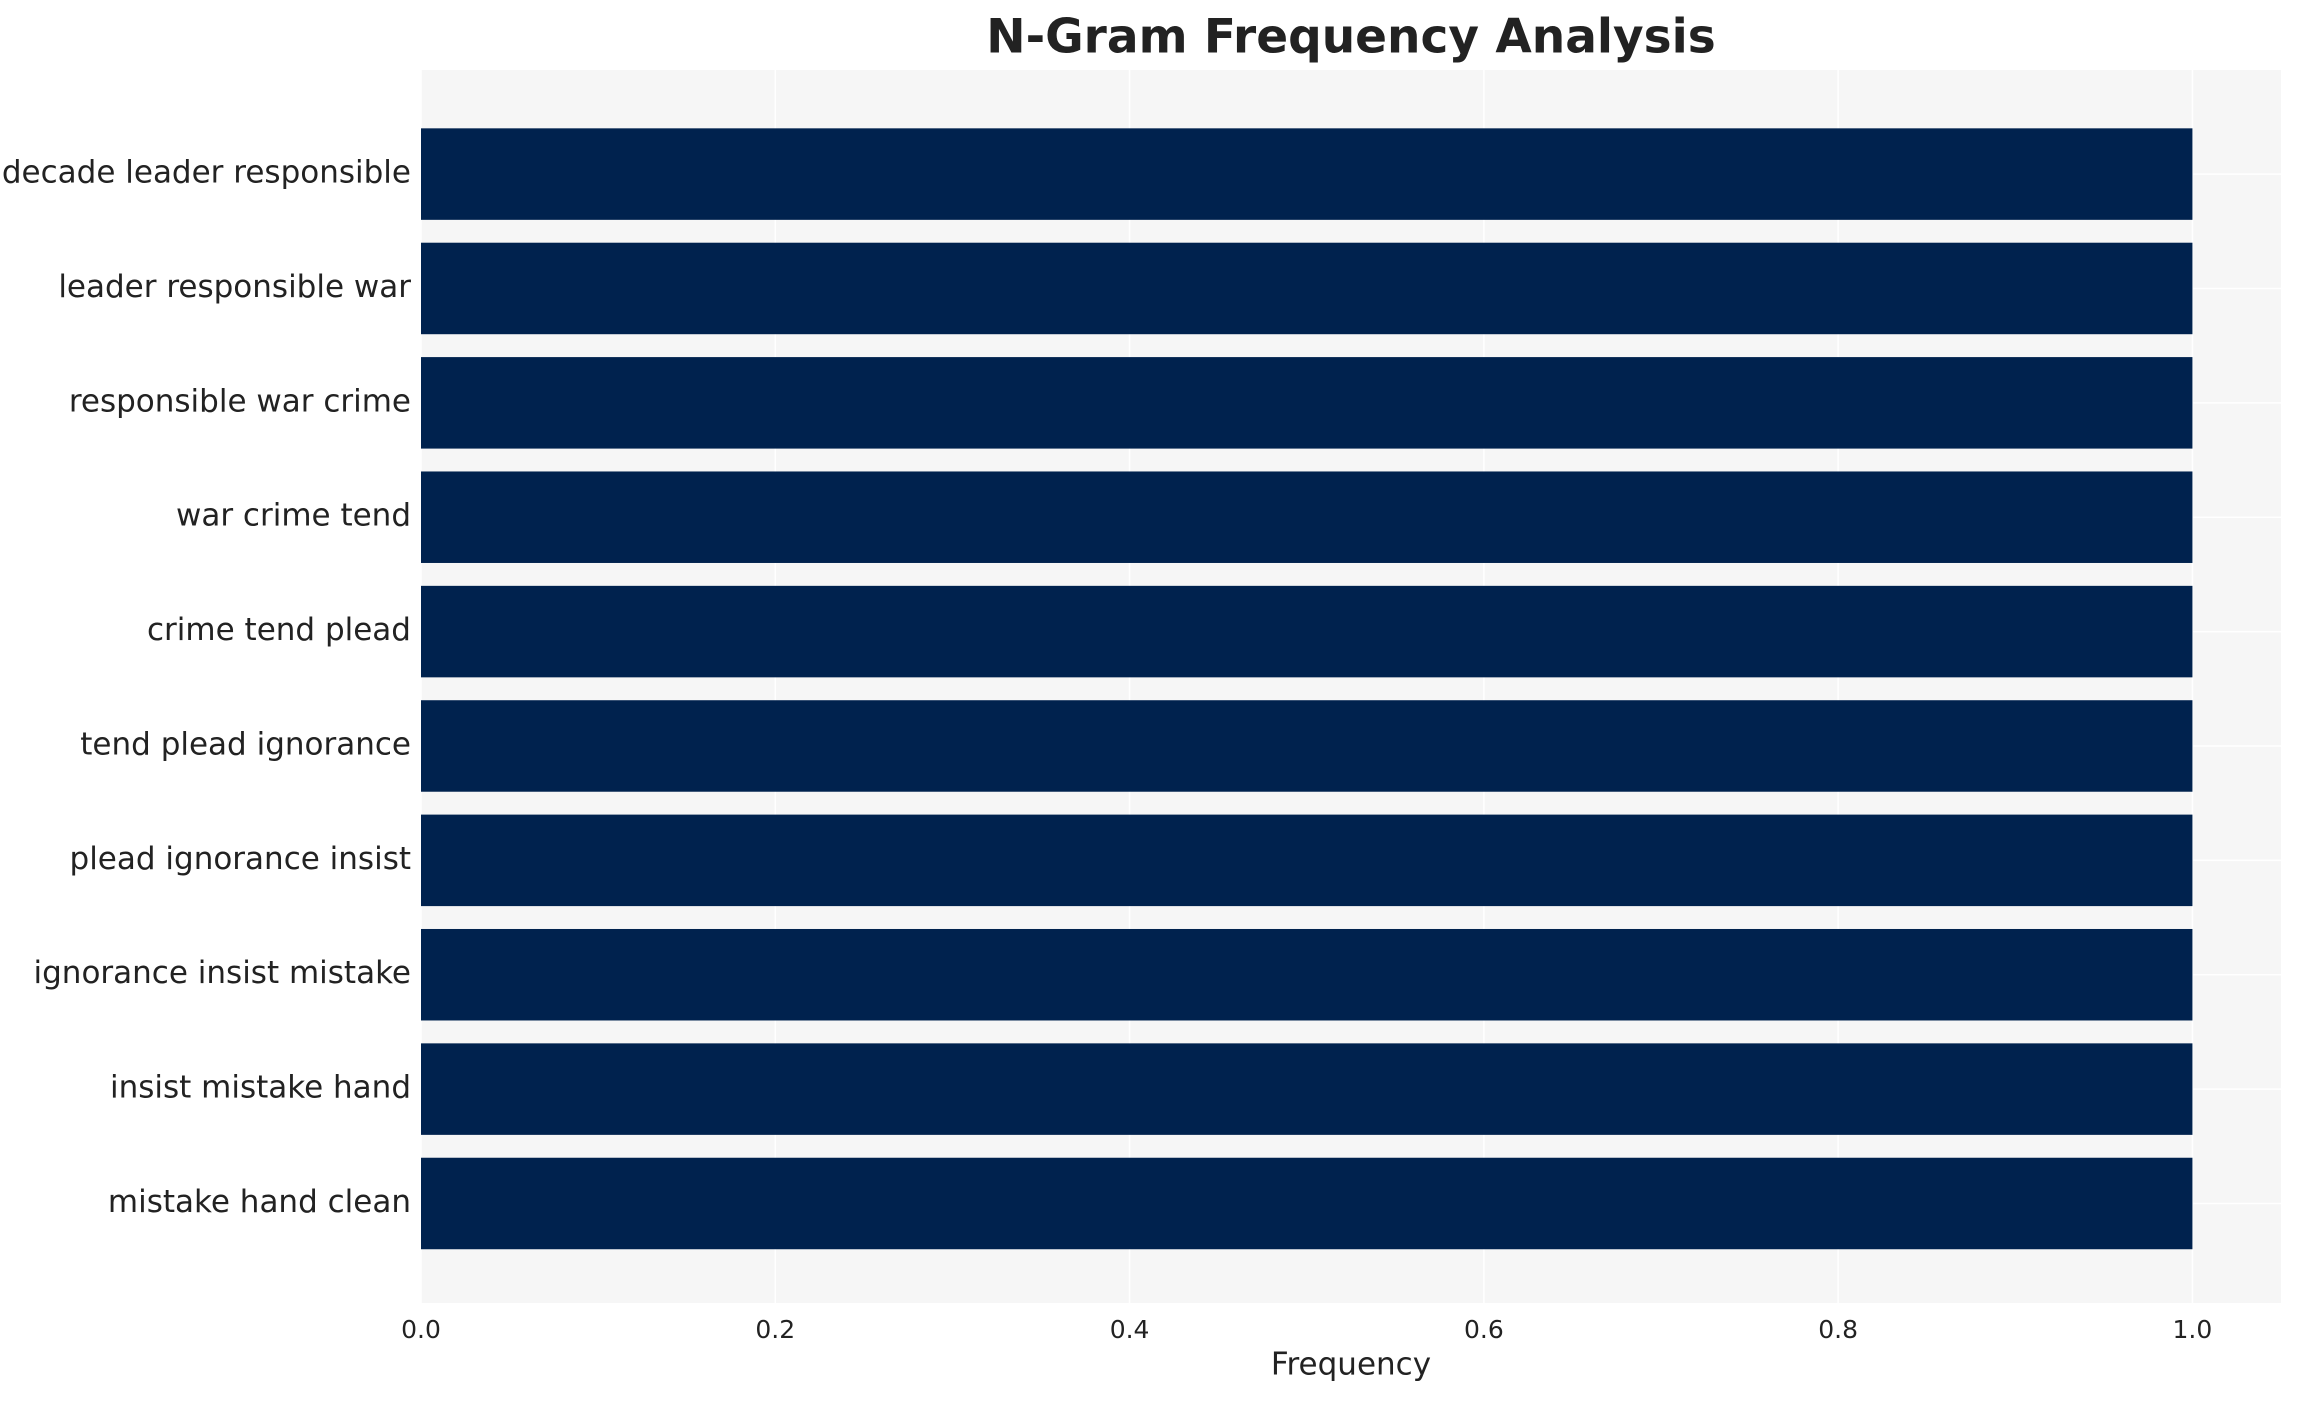  What do you see at coordinates (240, 401) in the screenshot?
I see `y-tick-label: responsible war crime` at bounding box center [240, 401].